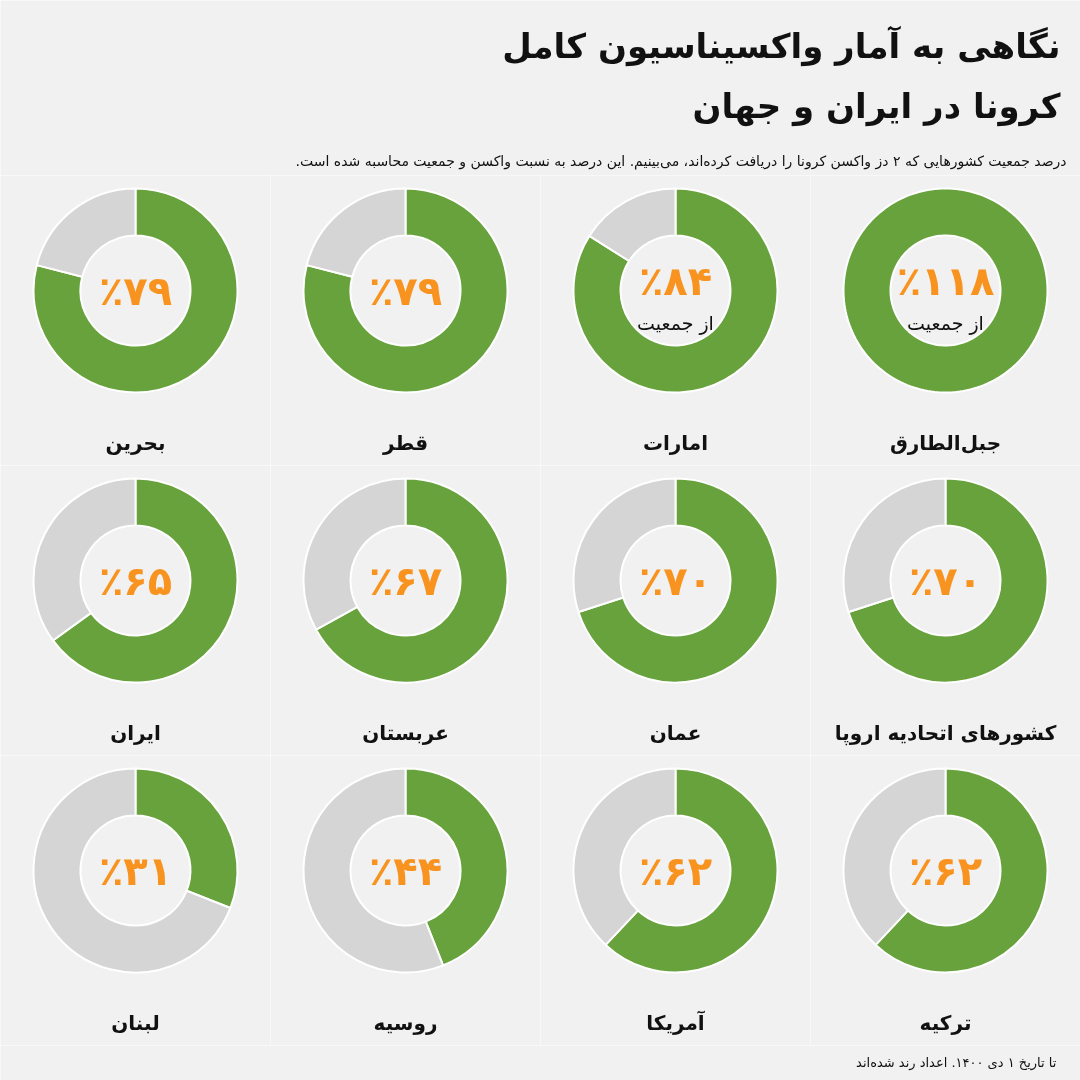  Describe the element at coordinates (135, 870) in the screenshot. I see `data-label: ٪۳۱` at that location.